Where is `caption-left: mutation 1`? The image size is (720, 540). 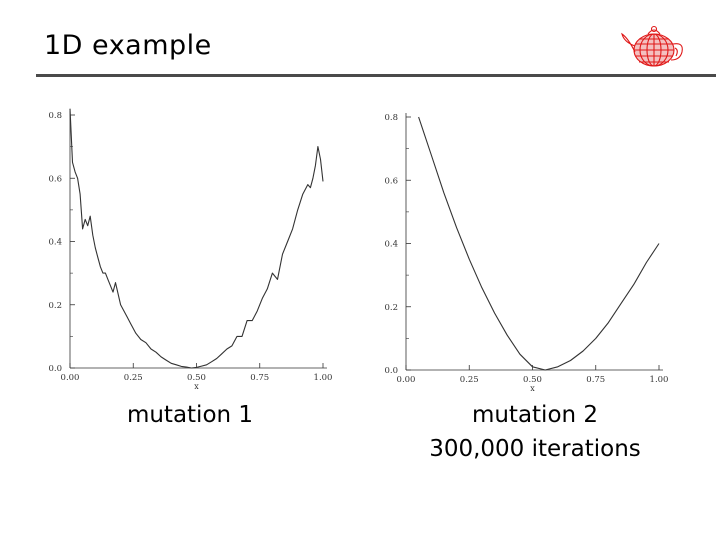
caption-left: mutation 1 is located at coordinates (190, 415).